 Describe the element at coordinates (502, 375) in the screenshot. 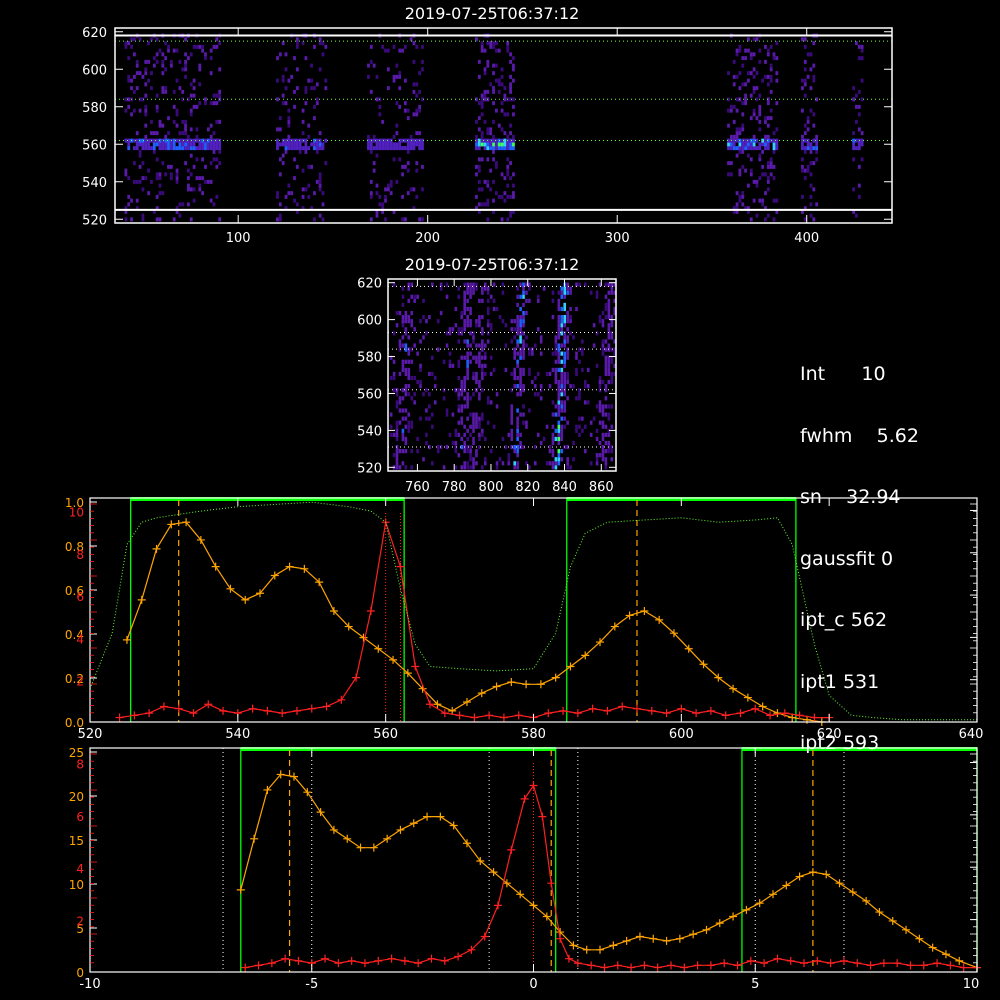

I see `heatmap2-frame` at that location.